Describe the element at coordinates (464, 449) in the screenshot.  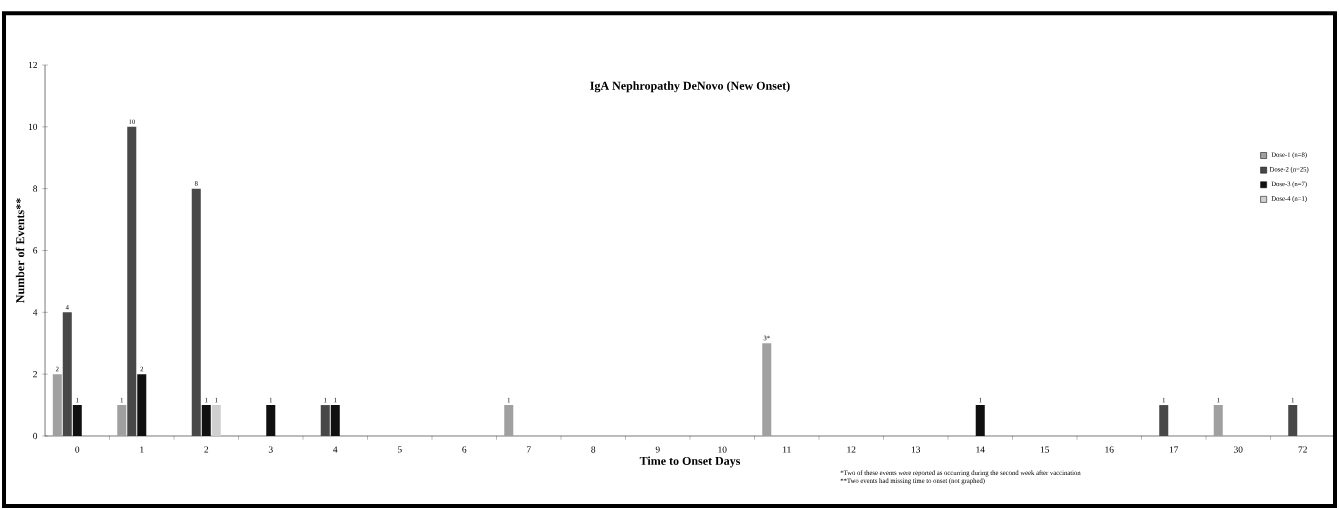
I see `x-tick-label: 6` at that location.